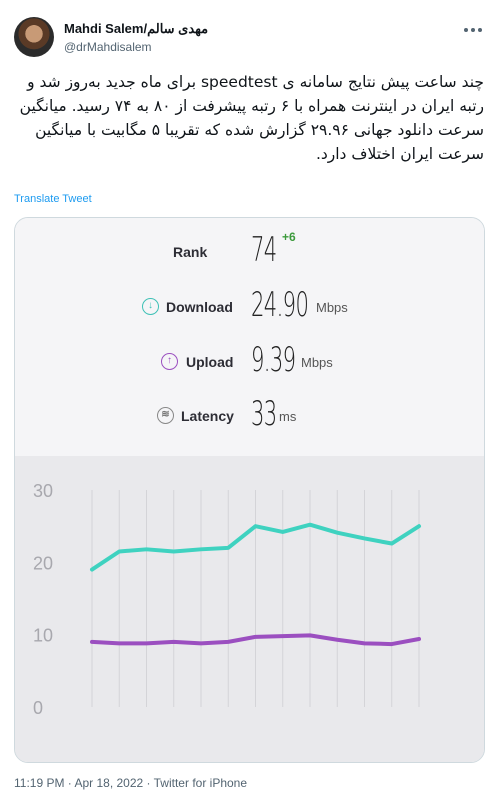 This screenshot has height=806, width=499. I want to click on download-icon: ↓, so click(150, 306).